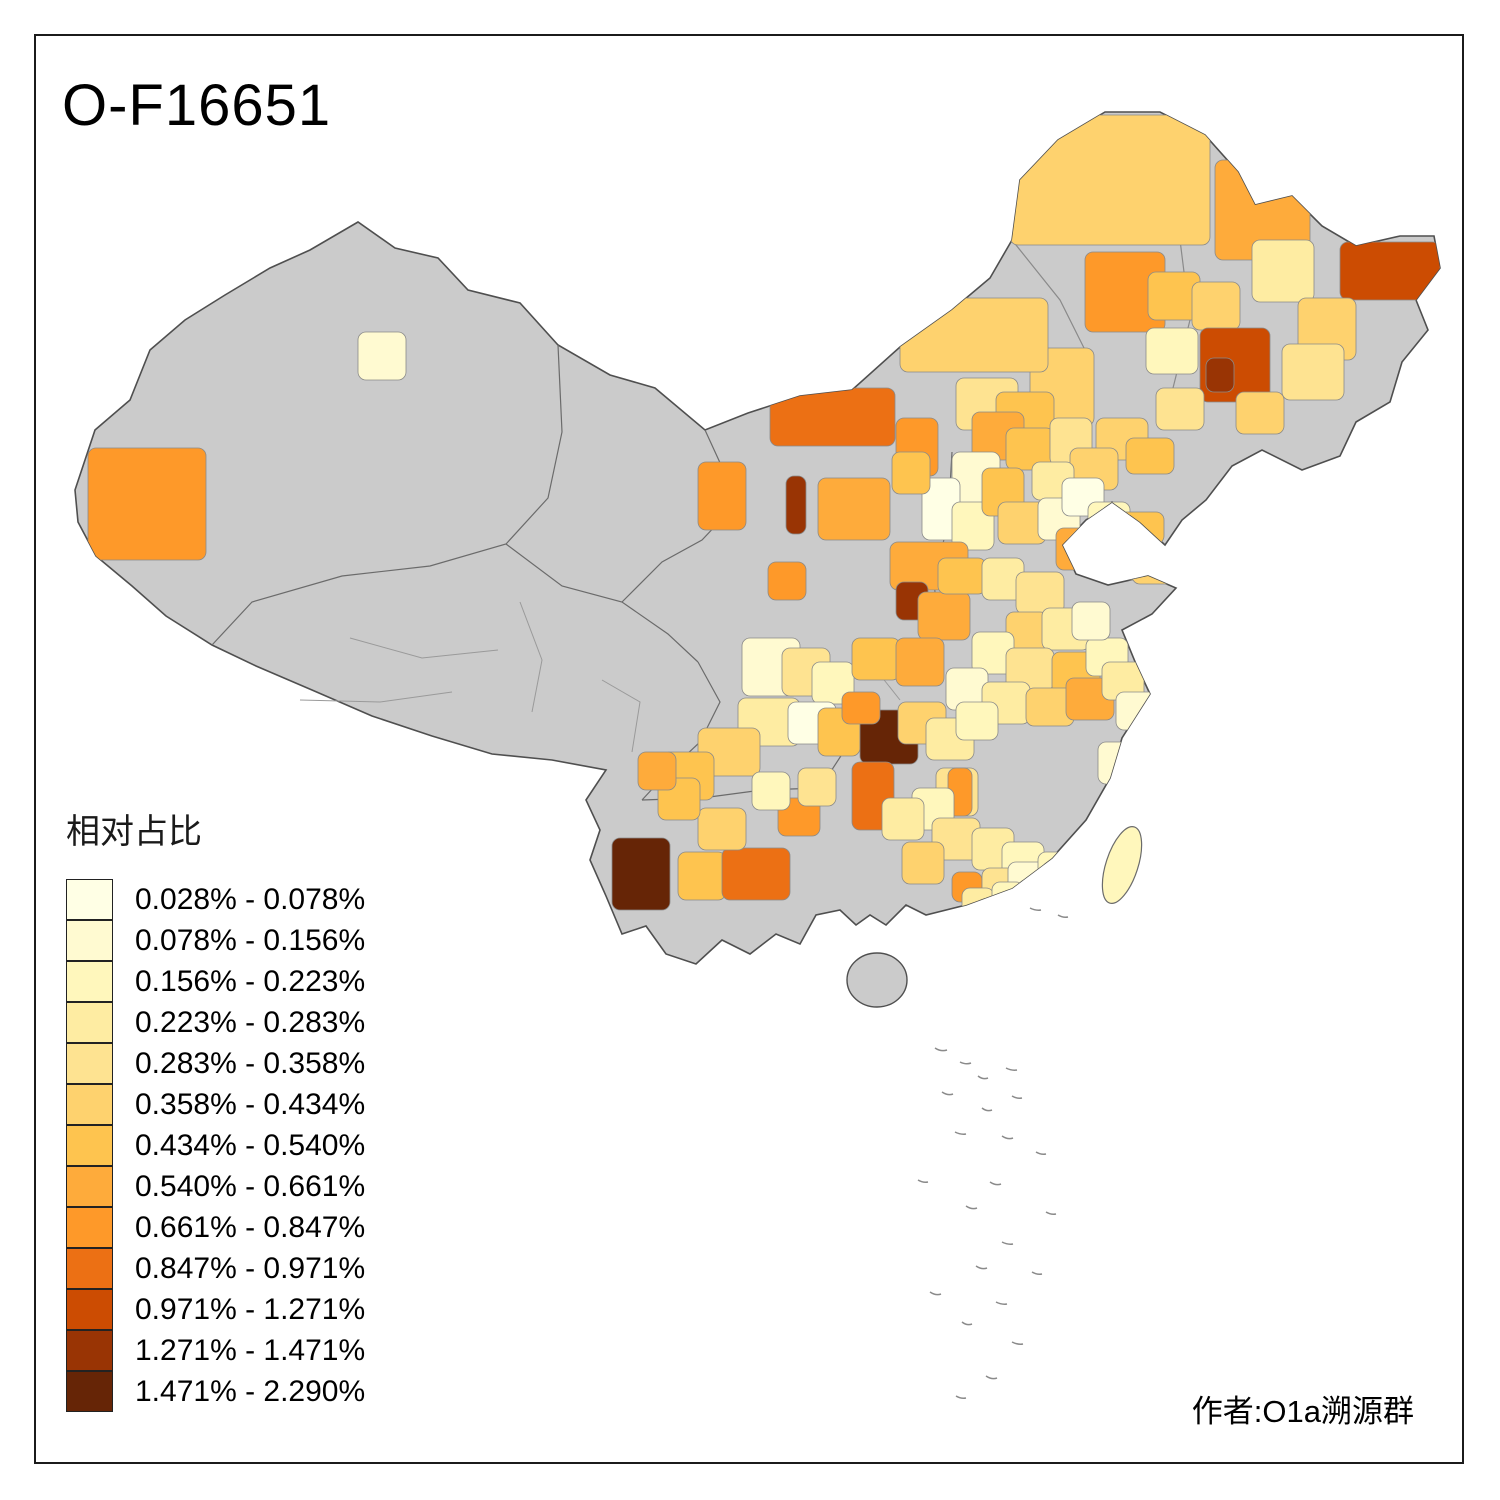 The height and width of the screenshot is (1500, 1500). I want to click on legend-label: 0.661% - 0.847%, so click(250, 1227).